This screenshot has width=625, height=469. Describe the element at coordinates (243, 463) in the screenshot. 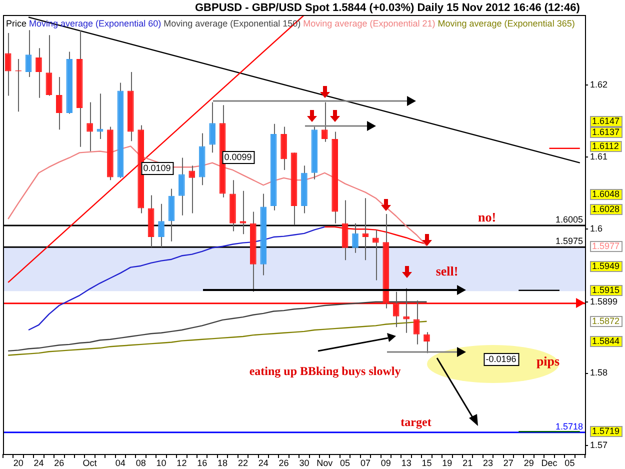

I see `x-tick-label: 22` at that location.